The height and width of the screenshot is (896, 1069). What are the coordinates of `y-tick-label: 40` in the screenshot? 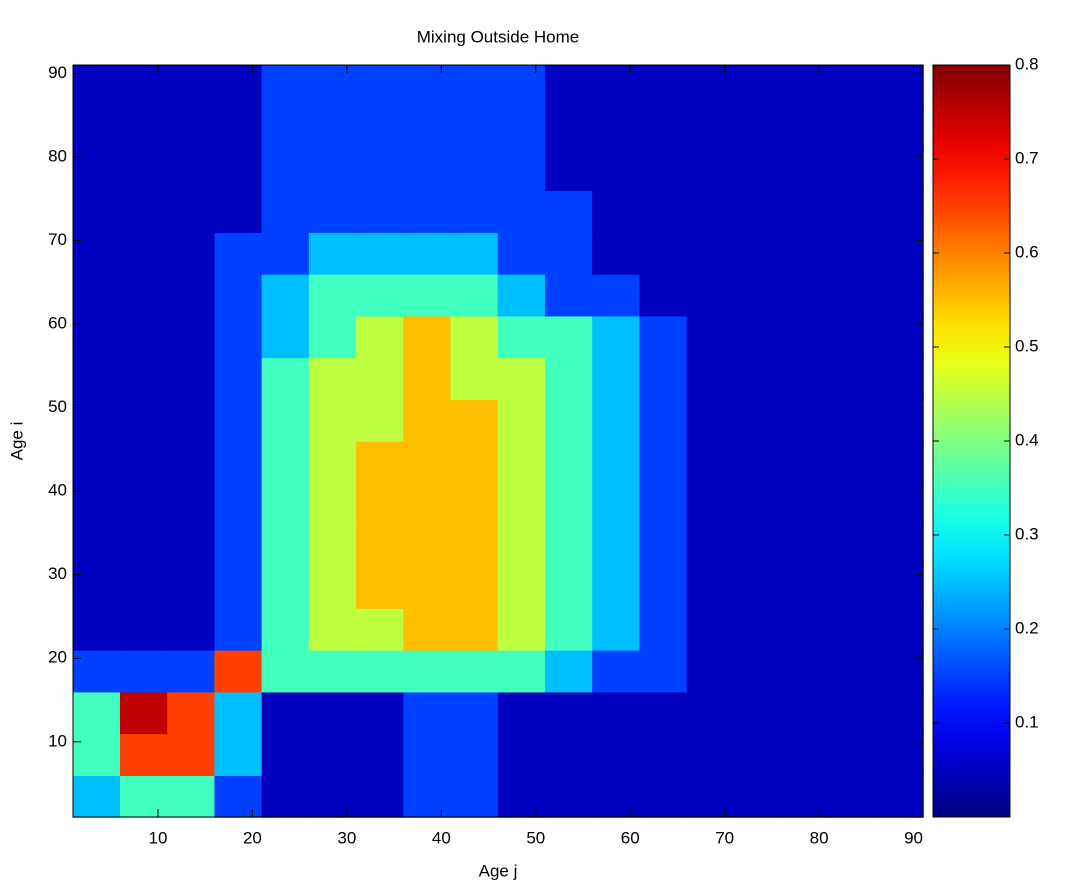 It's located at (57, 490).